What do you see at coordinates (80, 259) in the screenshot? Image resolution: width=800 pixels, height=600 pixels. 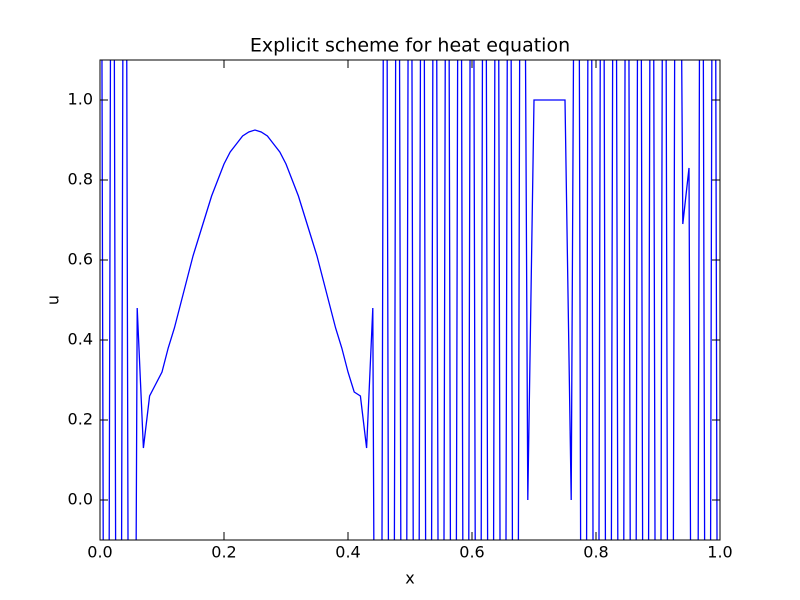 I see `y-tick-label: 0.6` at bounding box center [80, 259].